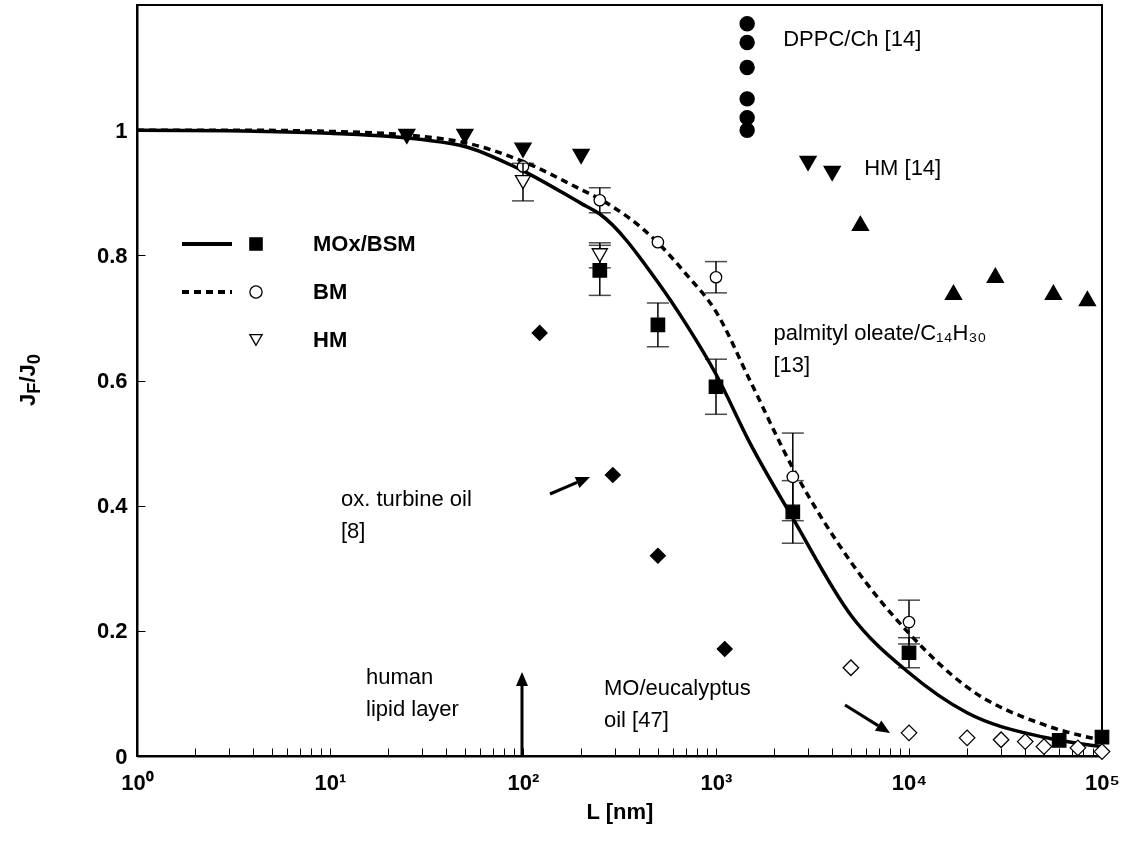 The height and width of the screenshot is (865, 1131). Describe the element at coordinates (716, 782) in the screenshot. I see `x-tick-label: 10³` at that location.